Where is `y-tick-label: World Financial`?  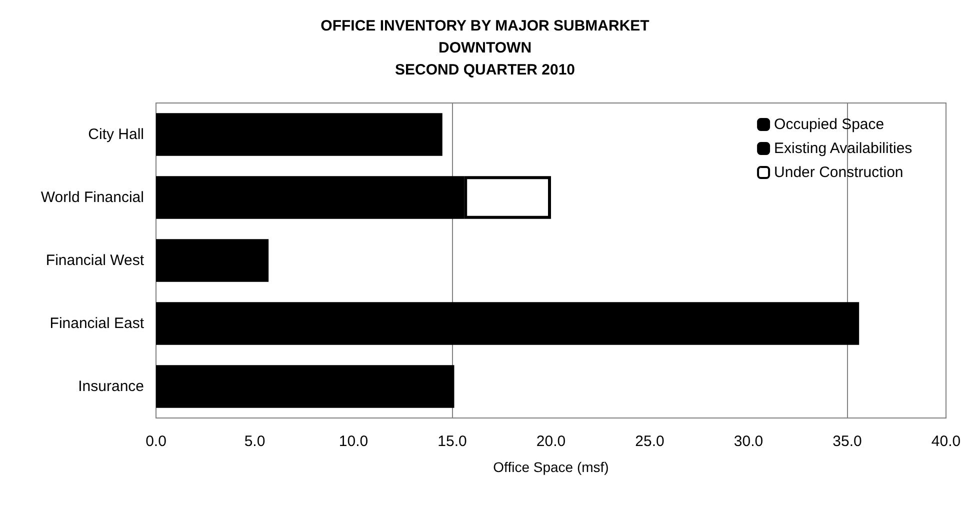
y-tick-label: World Financial is located at coordinates (92, 197).